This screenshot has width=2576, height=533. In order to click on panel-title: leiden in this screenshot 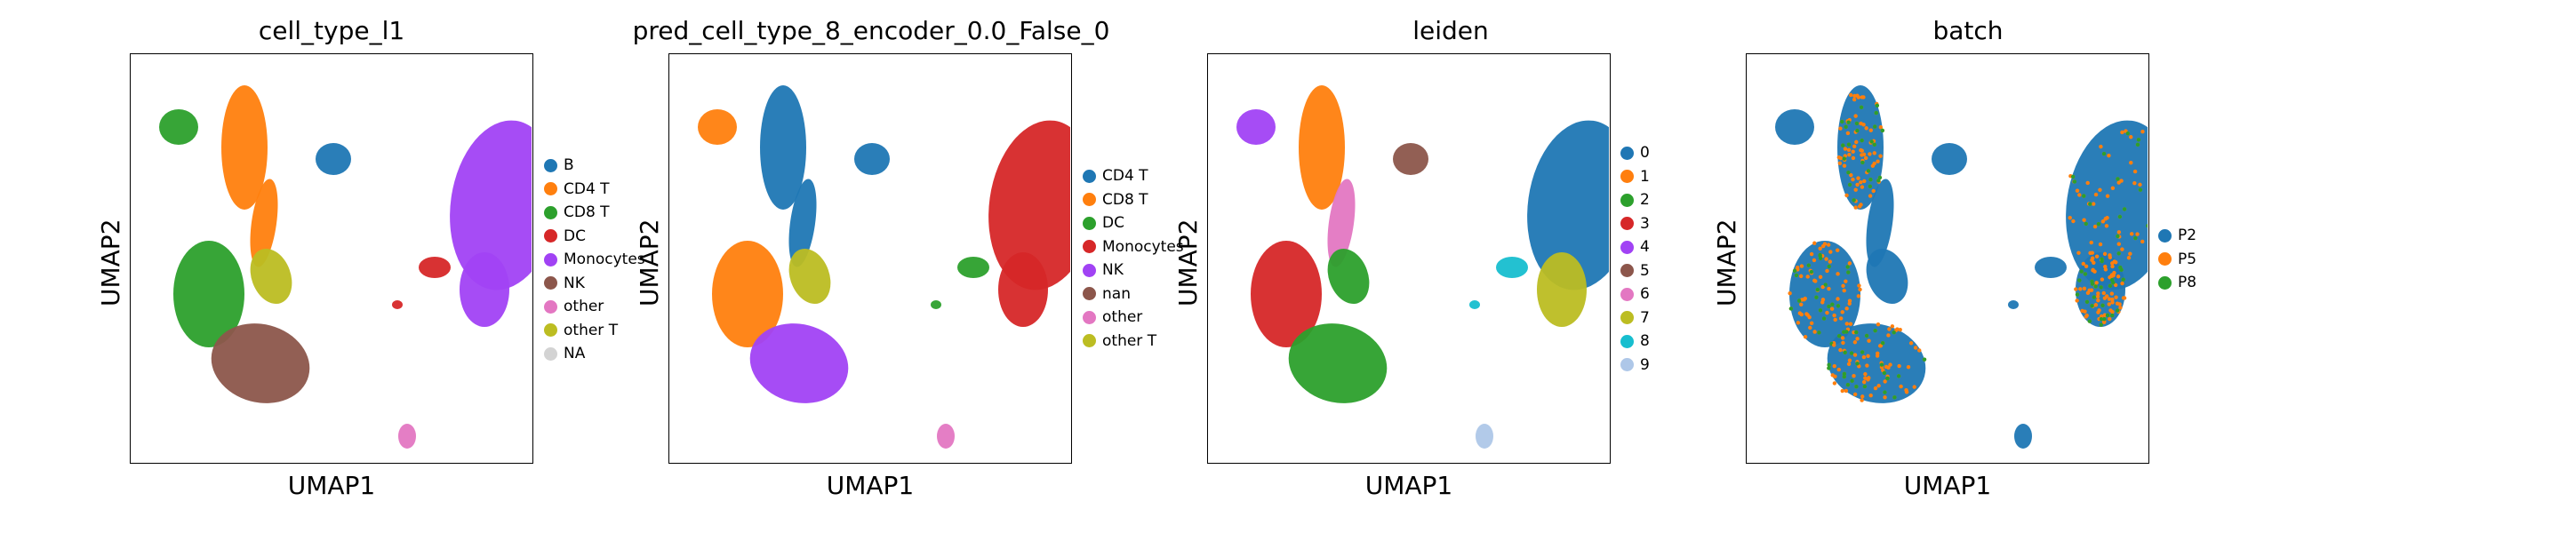, I will do `click(1450, 30)`.